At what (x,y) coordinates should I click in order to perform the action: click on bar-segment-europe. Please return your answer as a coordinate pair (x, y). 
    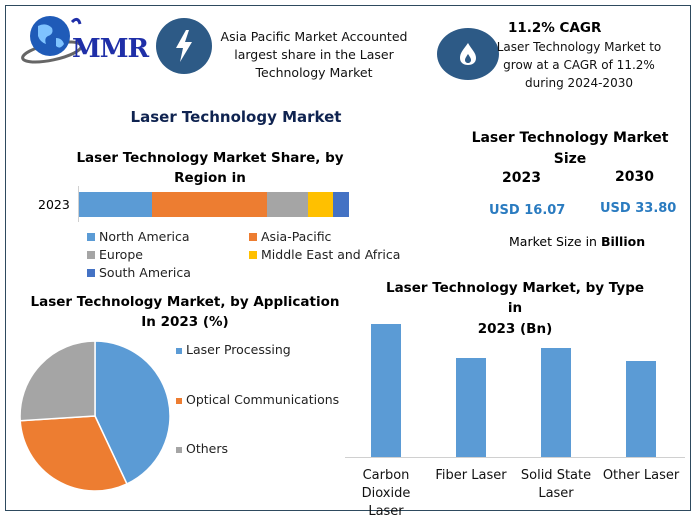
    Looking at the image, I should click on (287, 204).